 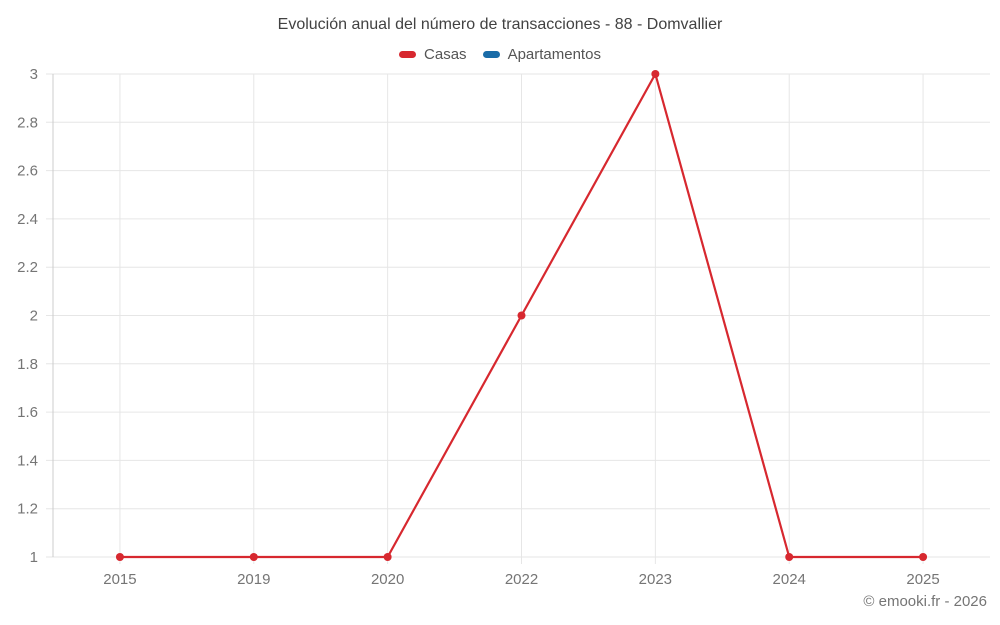 I want to click on legend-item-casas: Casas, so click(x=433, y=54).